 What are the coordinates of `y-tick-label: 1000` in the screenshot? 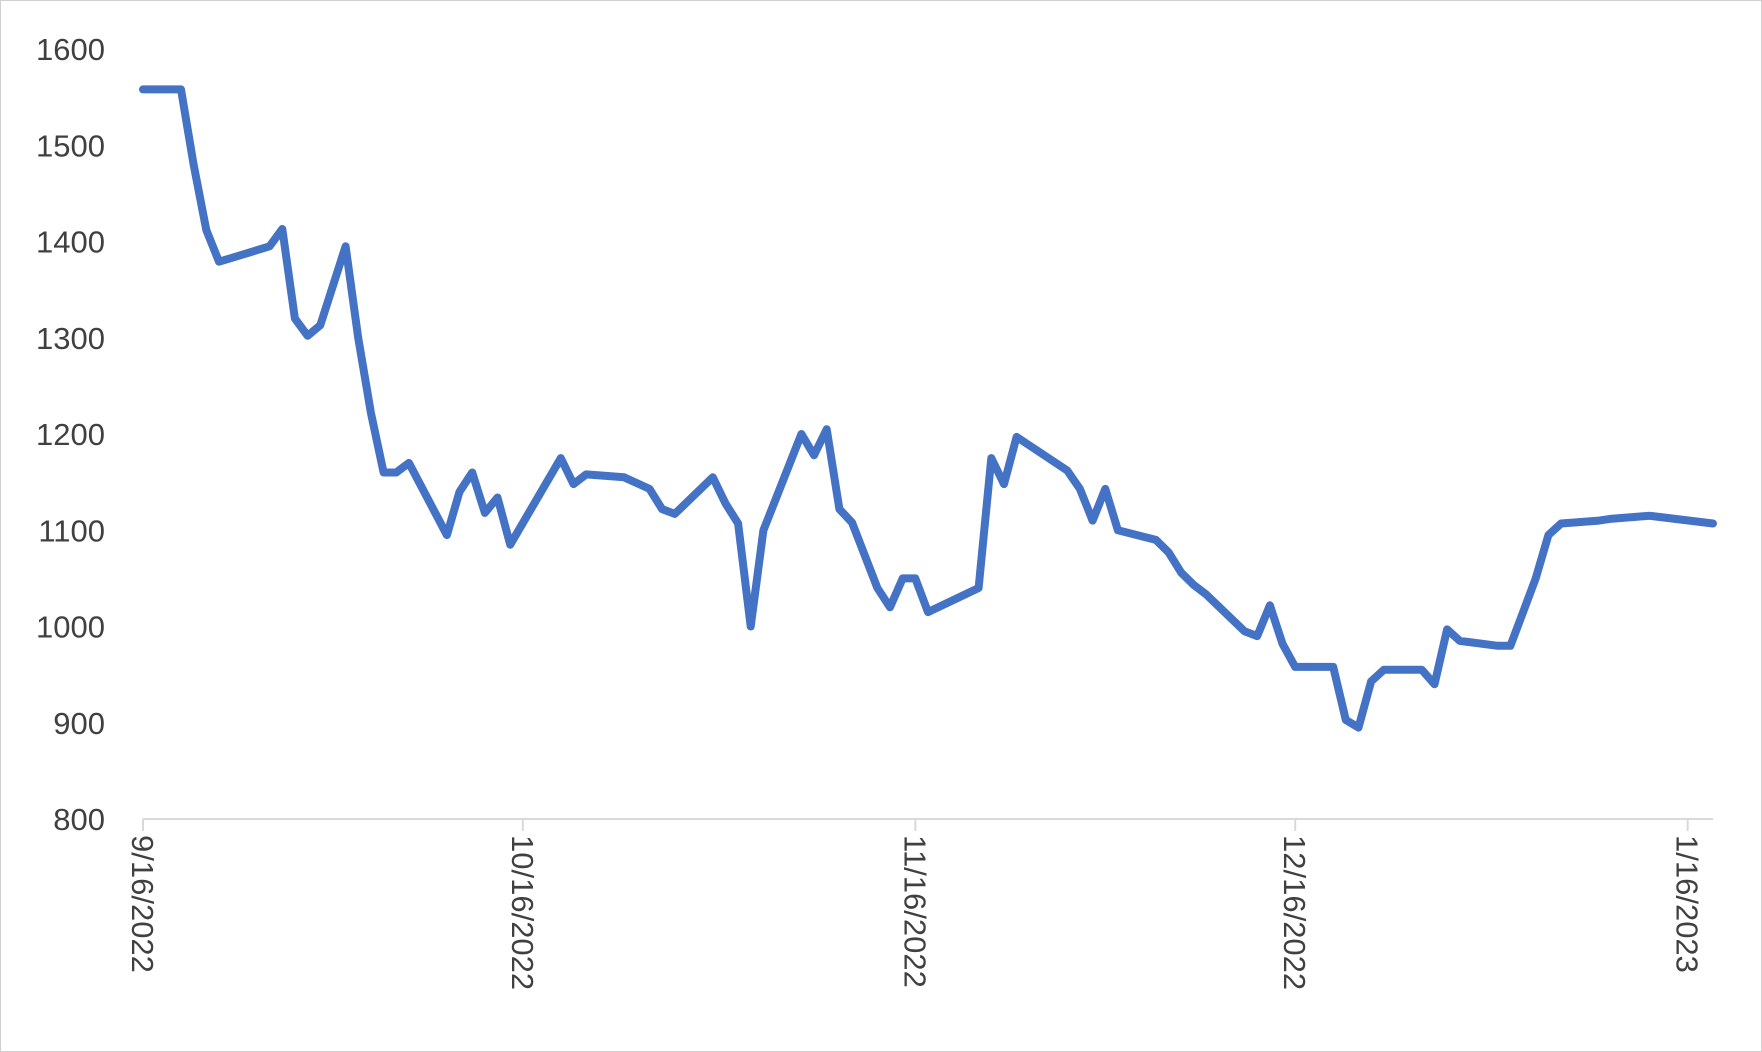 It's located at (70, 627).